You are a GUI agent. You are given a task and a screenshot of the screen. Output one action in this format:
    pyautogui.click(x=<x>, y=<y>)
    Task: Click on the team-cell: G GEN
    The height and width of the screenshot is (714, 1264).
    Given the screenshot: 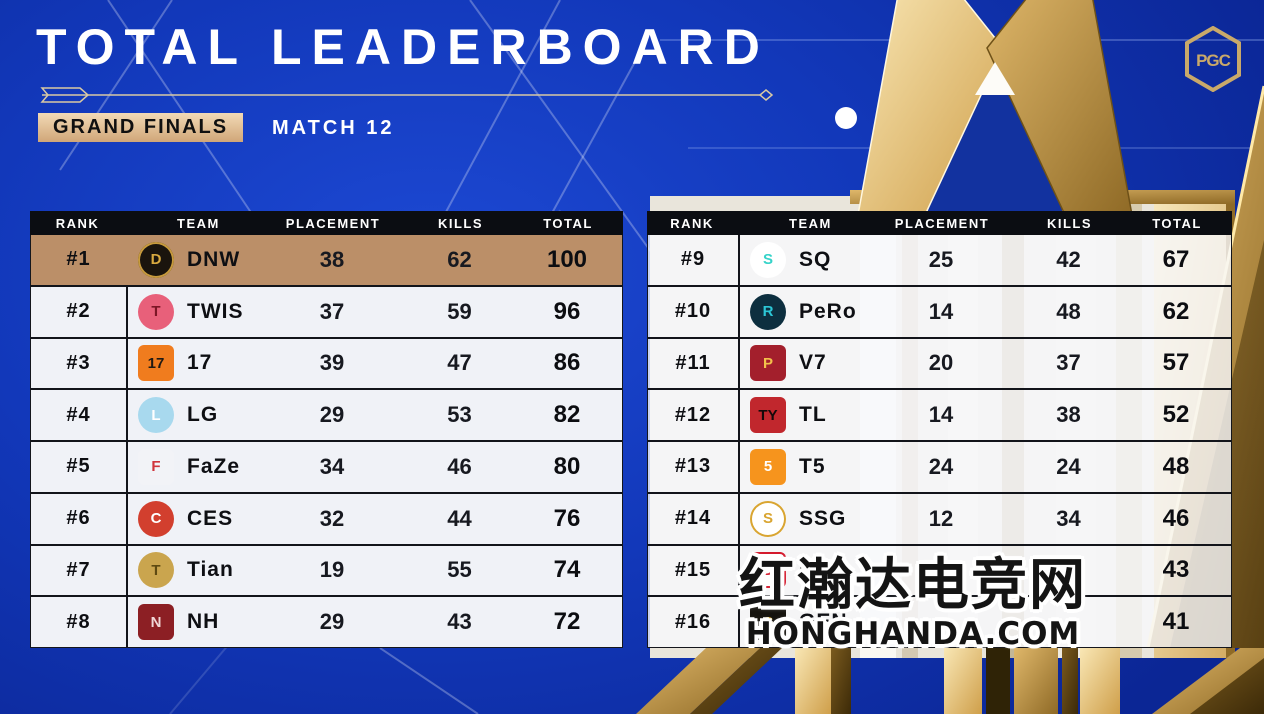 What is the action you would take?
    pyautogui.click(x=802, y=622)
    